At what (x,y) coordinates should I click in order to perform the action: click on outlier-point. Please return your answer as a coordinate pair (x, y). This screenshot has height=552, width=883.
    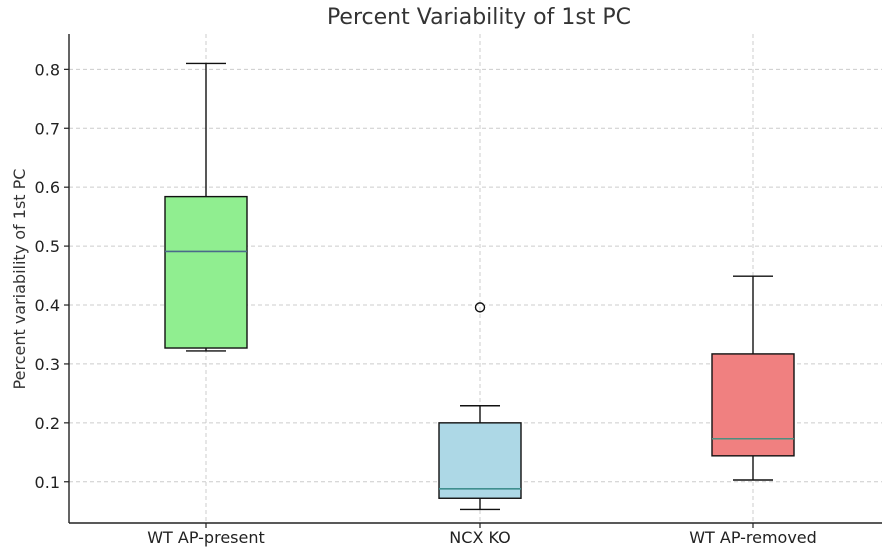
    Looking at the image, I should click on (480, 307).